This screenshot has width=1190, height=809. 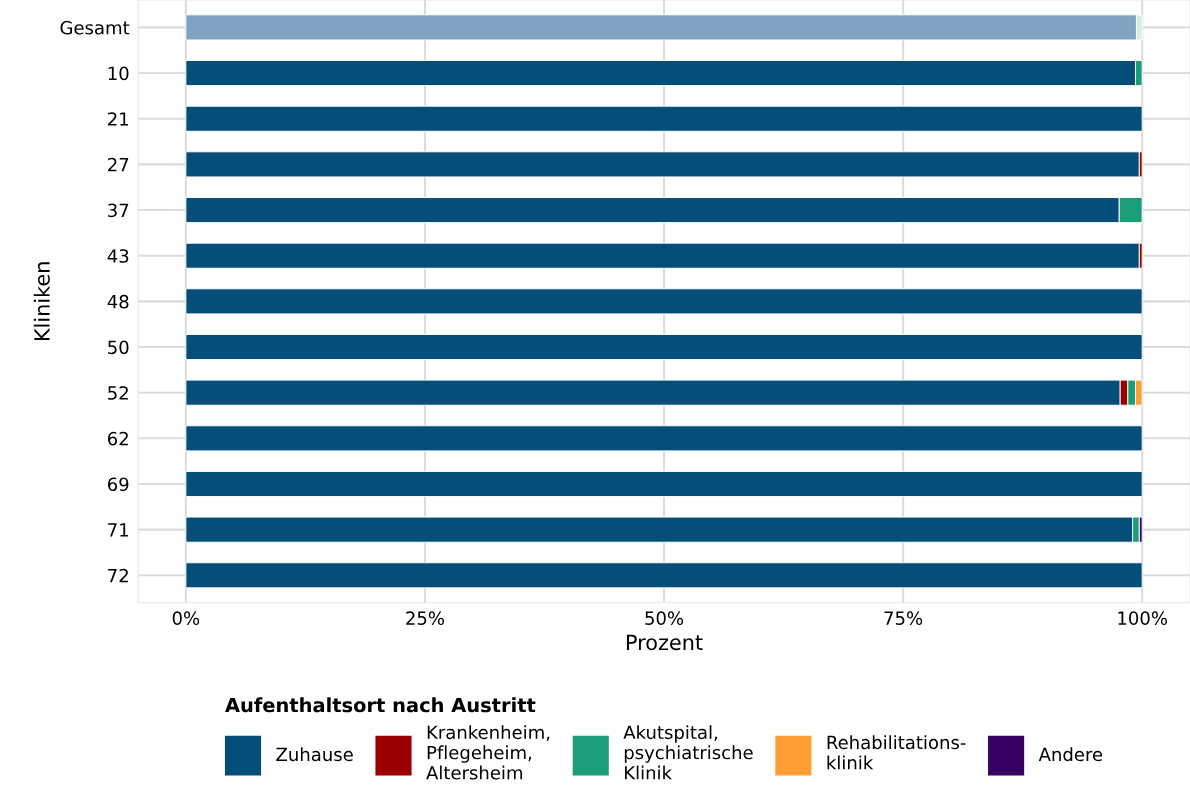 What do you see at coordinates (118, 530) in the screenshot?
I see `y-tick-label: 71` at bounding box center [118, 530].